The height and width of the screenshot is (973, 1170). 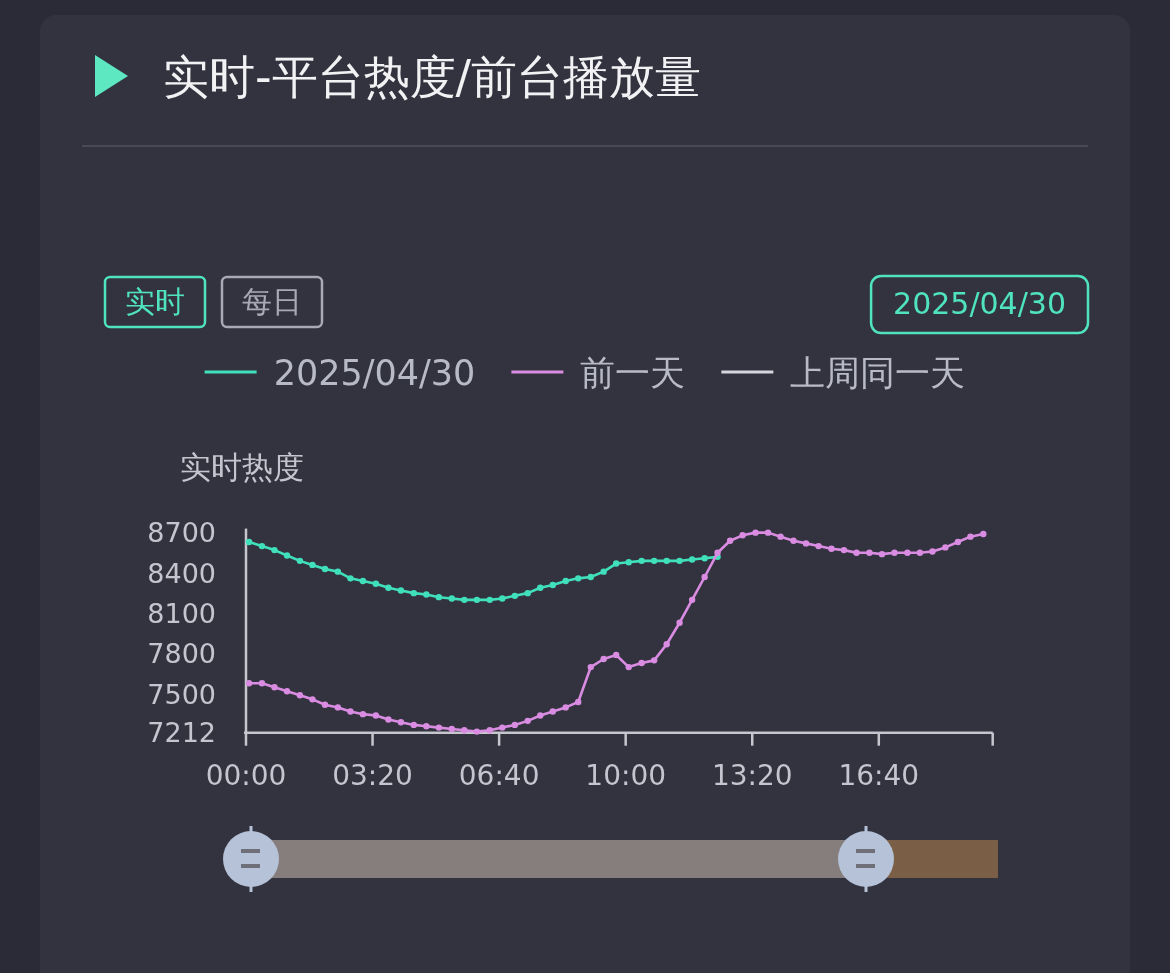 What do you see at coordinates (374, 372) in the screenshot?
I see `legend-label: 2025/04/30` at bounding box center [374, 372].